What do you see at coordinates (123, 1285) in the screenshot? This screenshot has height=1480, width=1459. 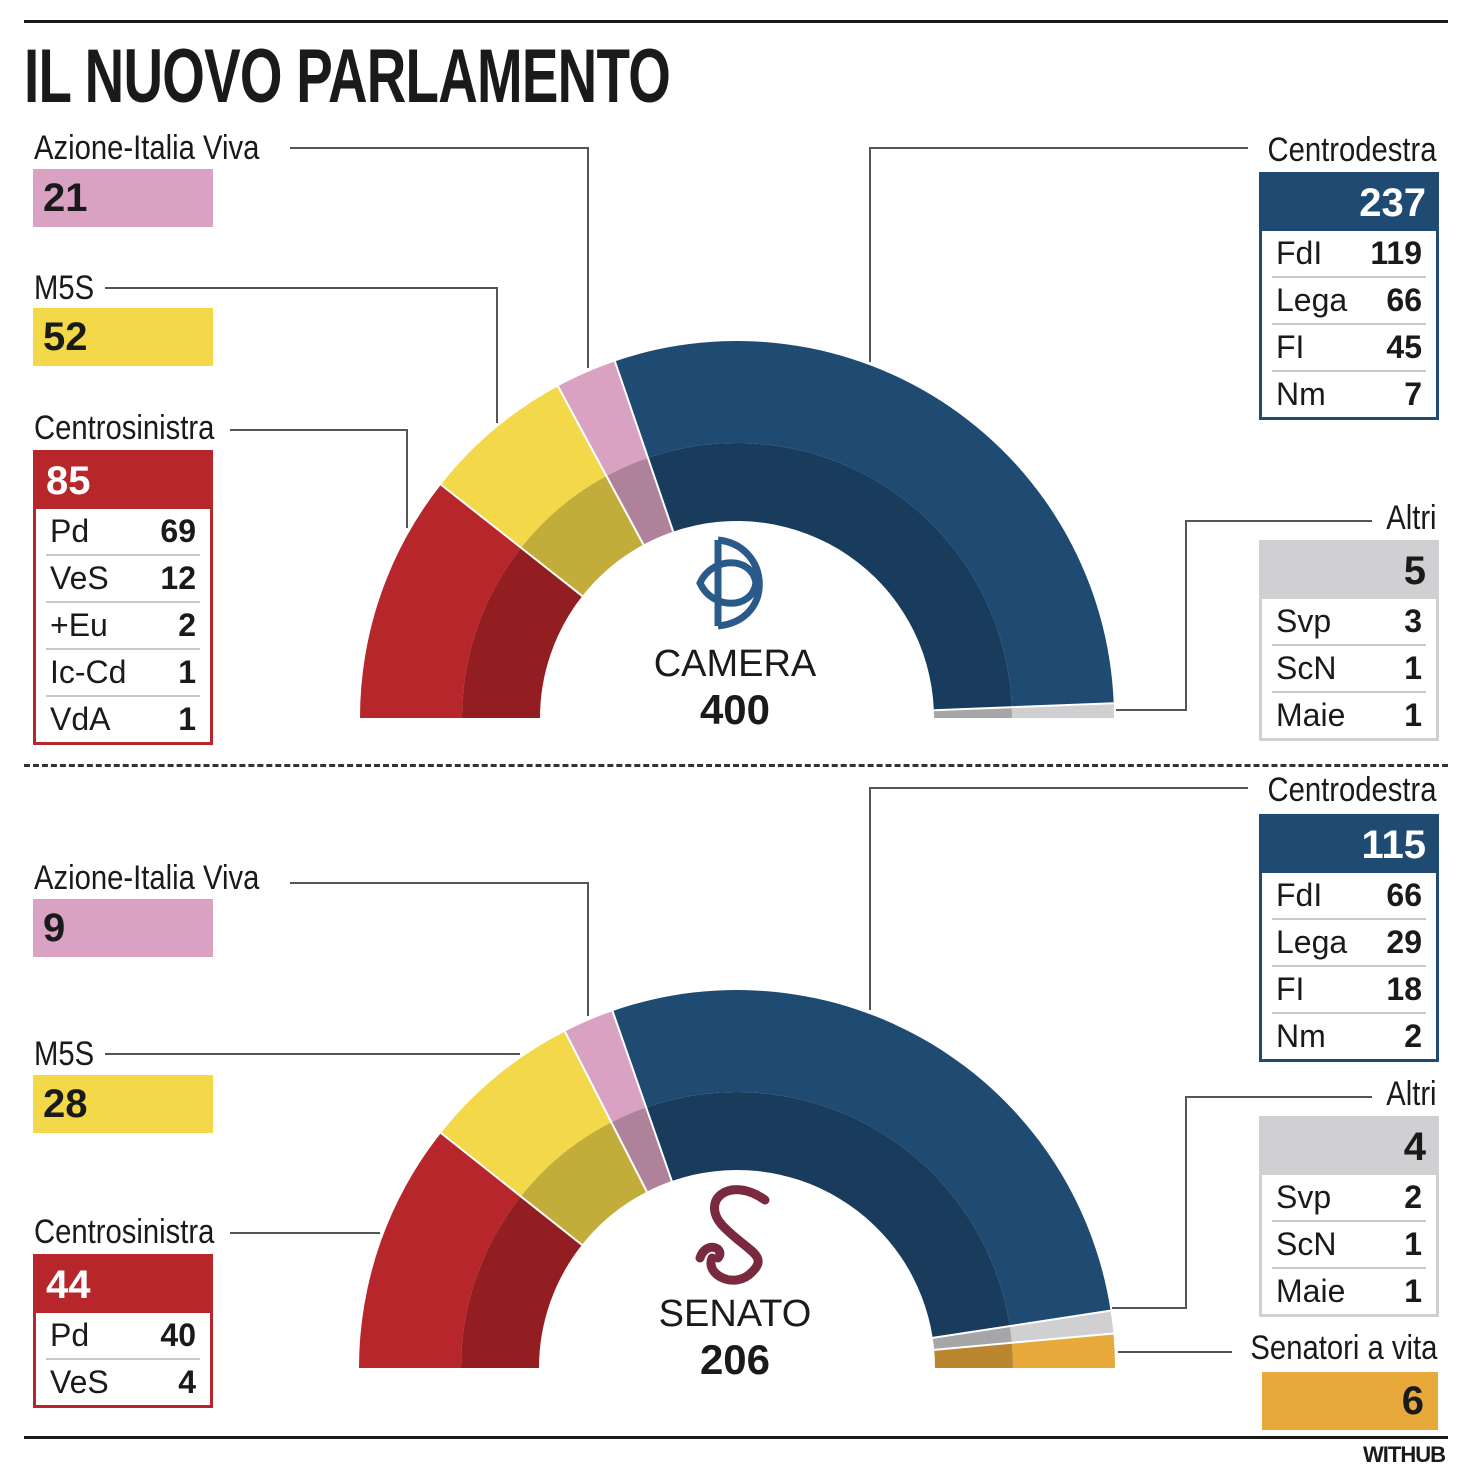 I see `senato-centrosinistra-total: 44` at bounding box center [123, 1285].